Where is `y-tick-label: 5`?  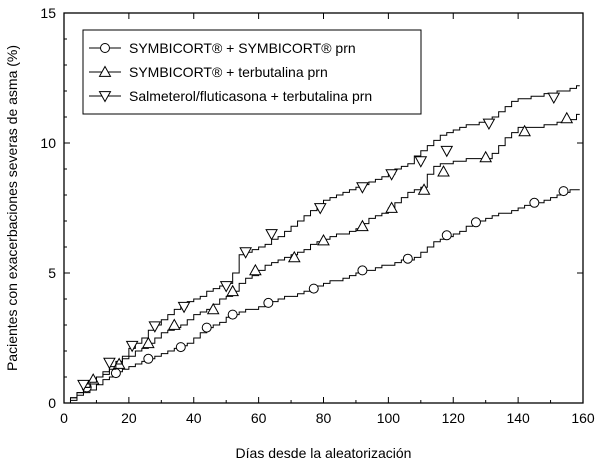
y-tick-label: 5 is located at coordinates (52, 273).